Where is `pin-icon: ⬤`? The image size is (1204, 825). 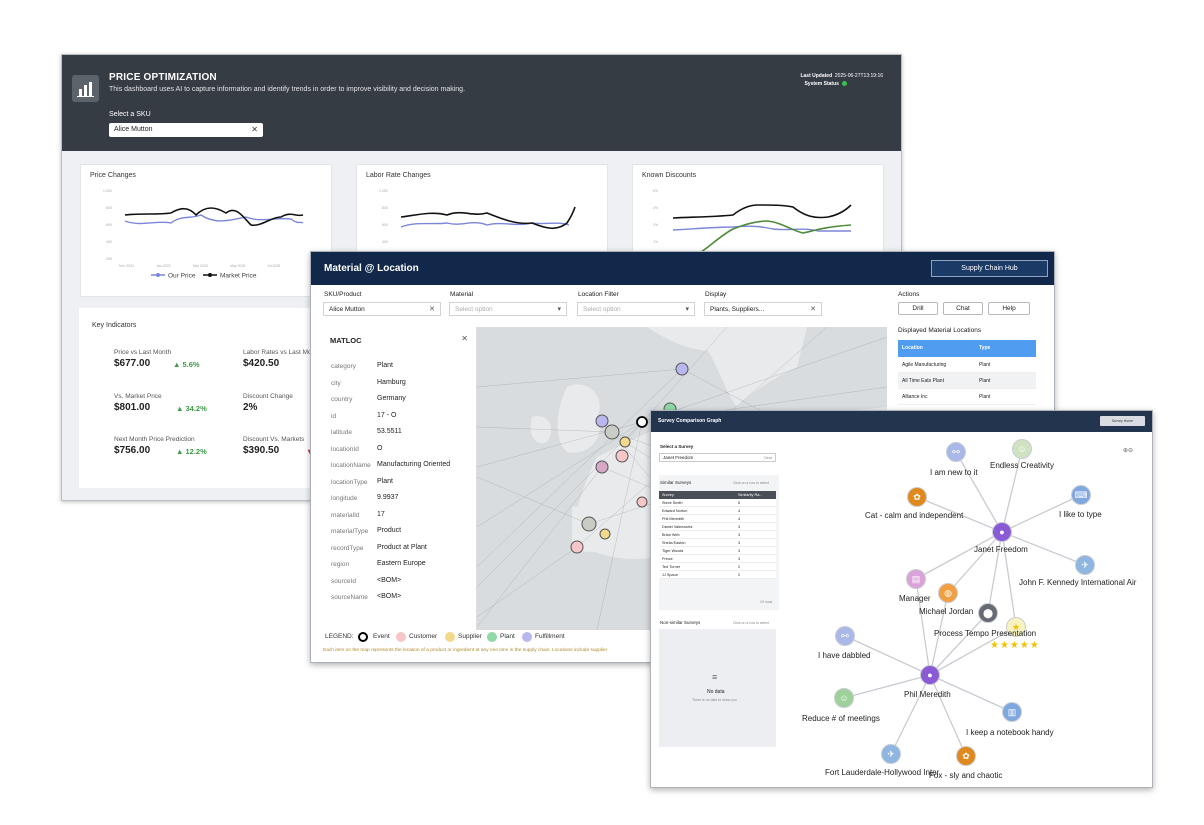
pin-icon: ⬤ is located at coordinates (988, 613).